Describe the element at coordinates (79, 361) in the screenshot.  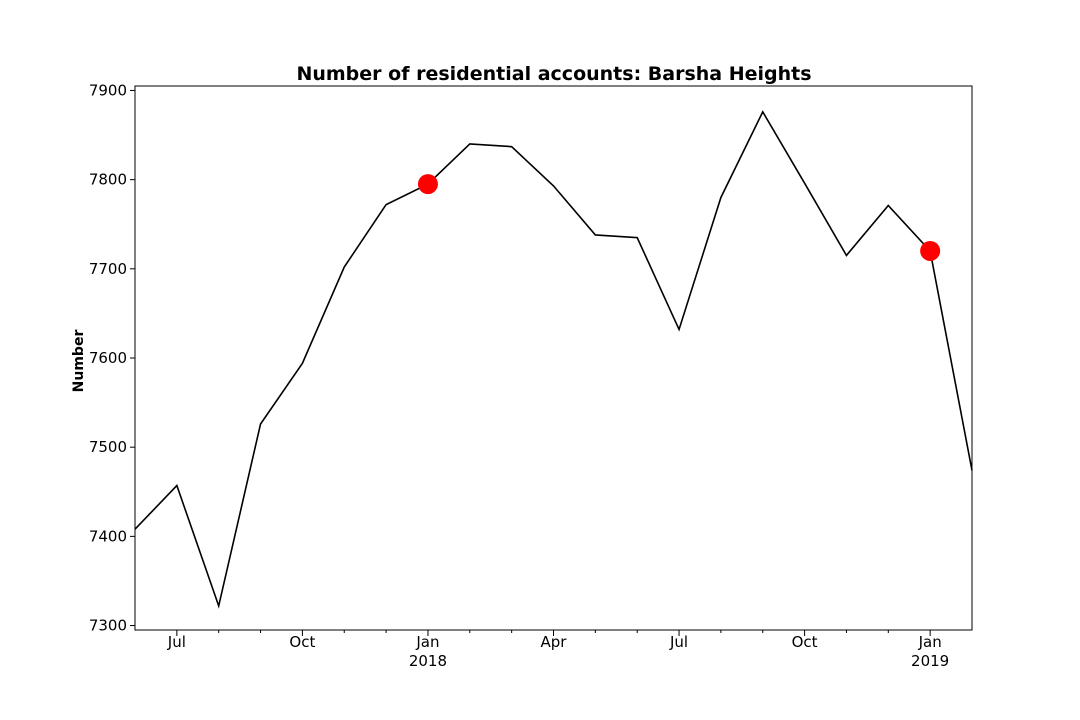
I see `y-axis-label: Number` at that location.